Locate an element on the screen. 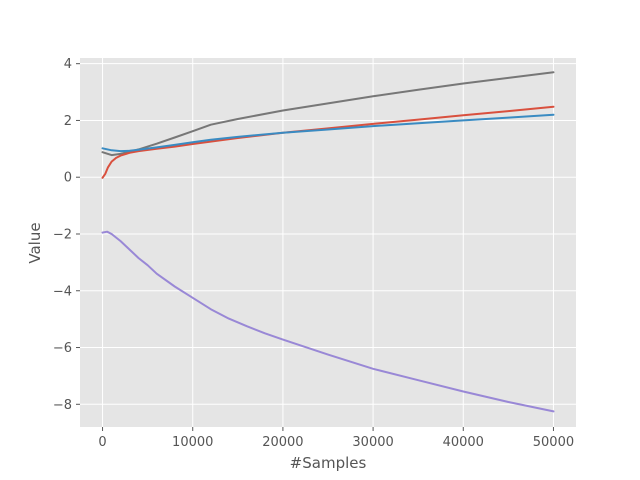  x-axis-label: #Samples is located at coordinates (328, 463).